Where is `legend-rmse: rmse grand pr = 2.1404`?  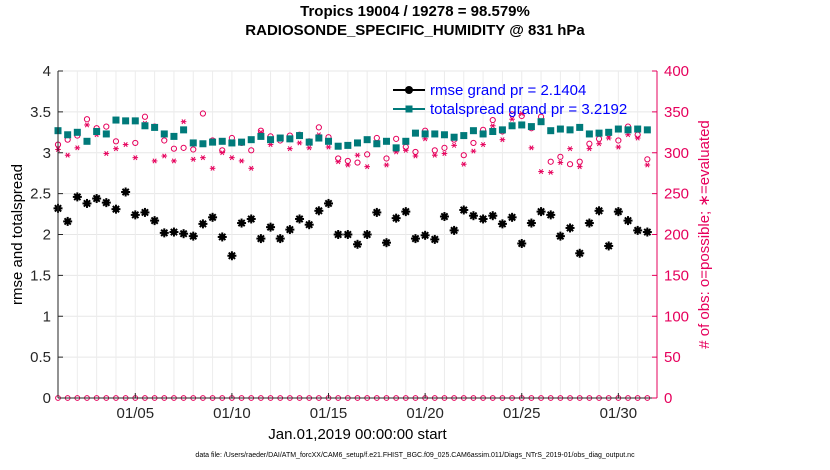 legend-rmse: rmse grand pr = 2.1404 is located at coordinates (489, 90).